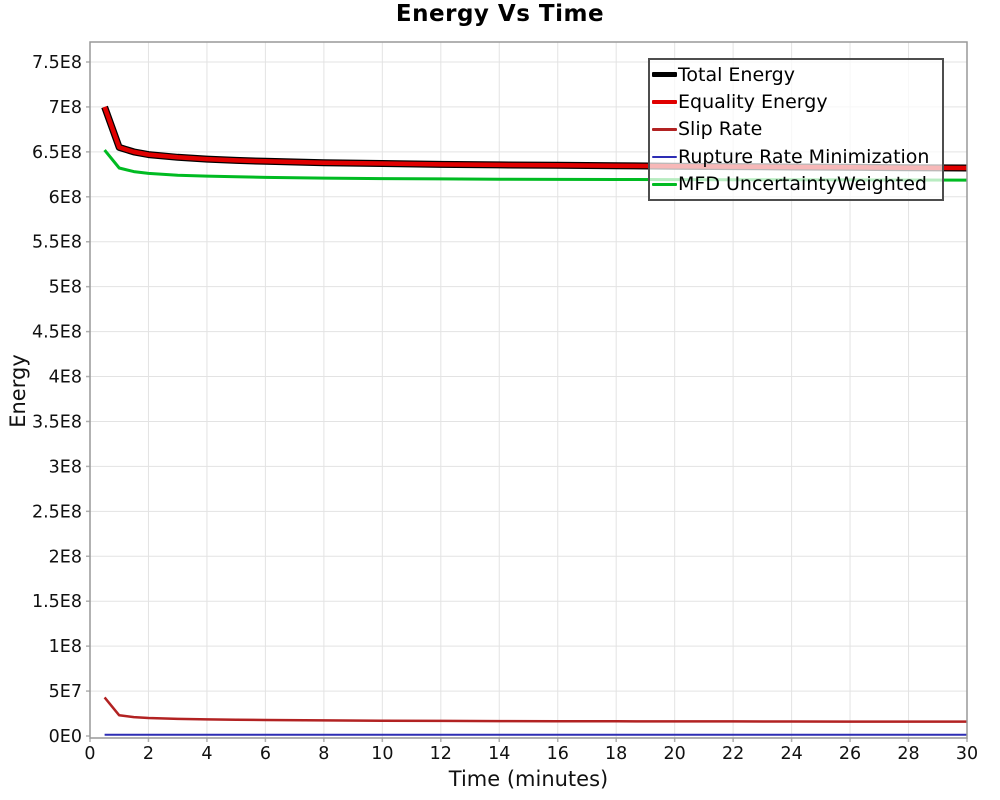  Describe the element at coordinates (441, 754) in the screenshot. I see `x-tick-label: 12` at that location.